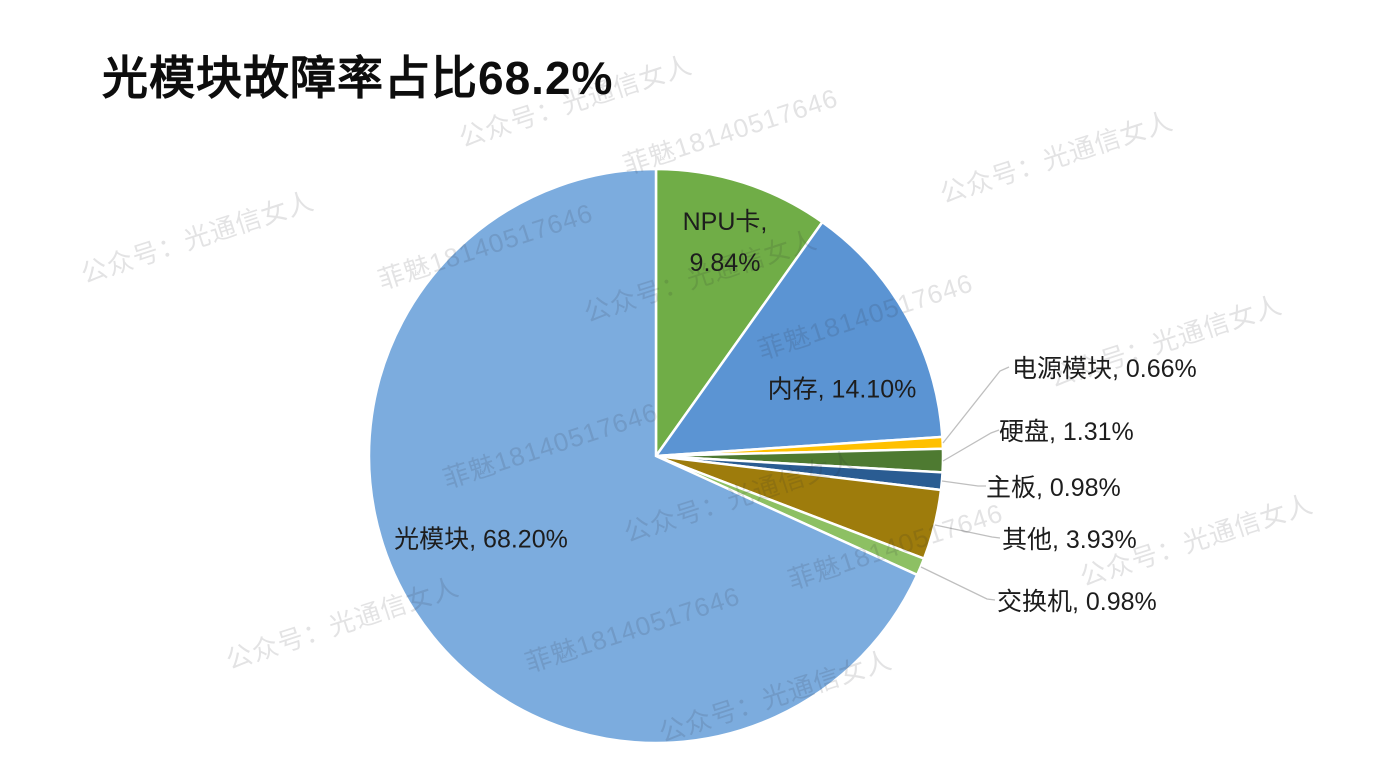 This screenshot has width=1384, height=779. I want to click on leader-line-其他, so click(967, 531).